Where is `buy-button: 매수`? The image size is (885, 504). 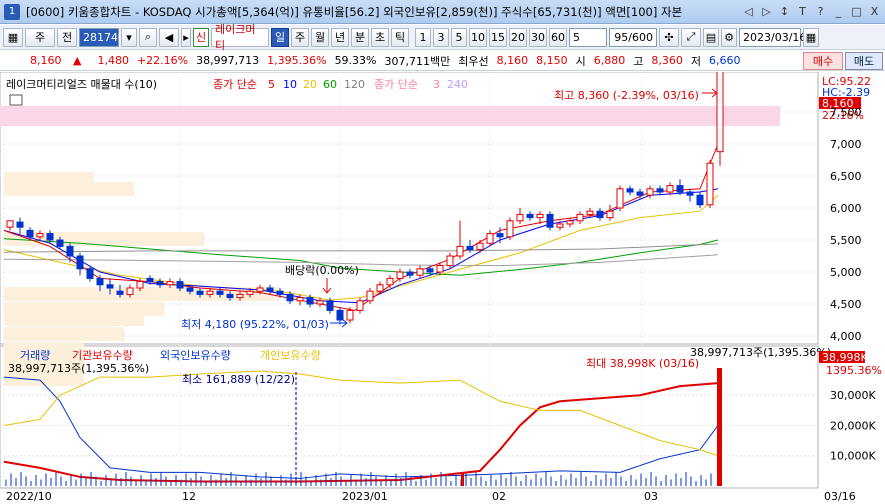 buy-button: 매수 is located at coordinates (823, 61).